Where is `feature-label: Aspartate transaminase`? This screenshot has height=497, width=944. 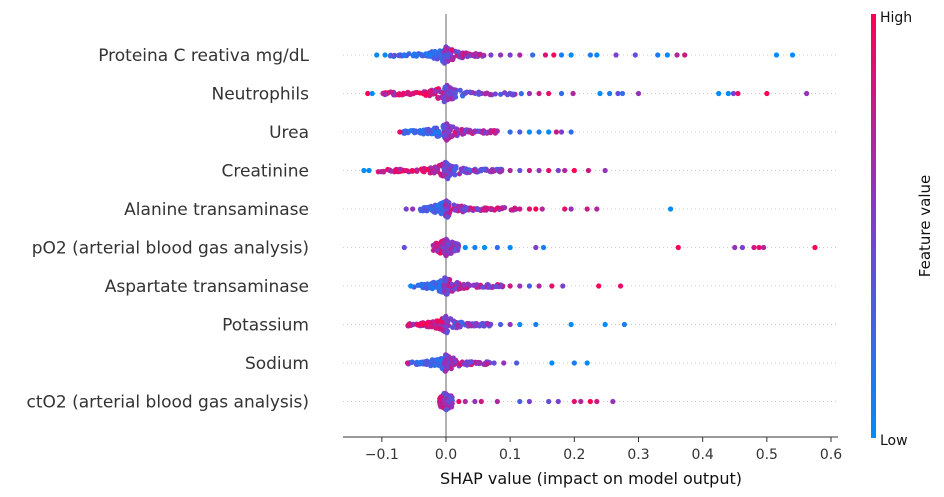 feature-label: Aspartate transaminase is located at coordinates (207, 287).